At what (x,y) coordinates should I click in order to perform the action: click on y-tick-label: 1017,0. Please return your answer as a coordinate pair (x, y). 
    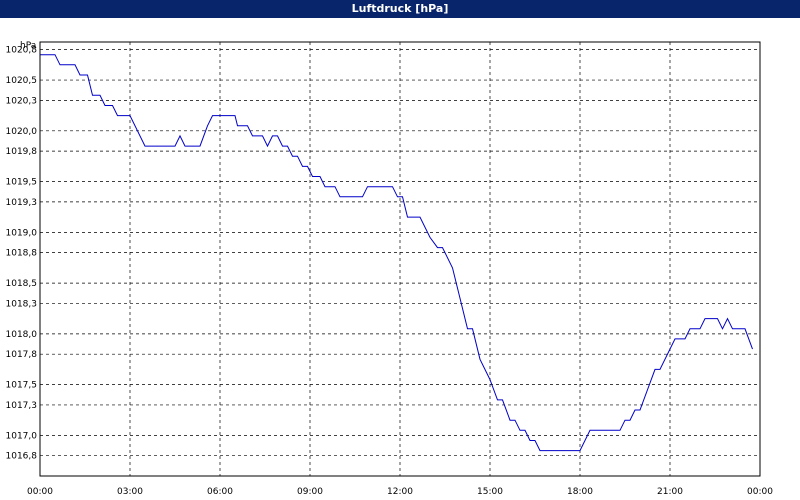
    Looking at the image, I should click on (22, 436).